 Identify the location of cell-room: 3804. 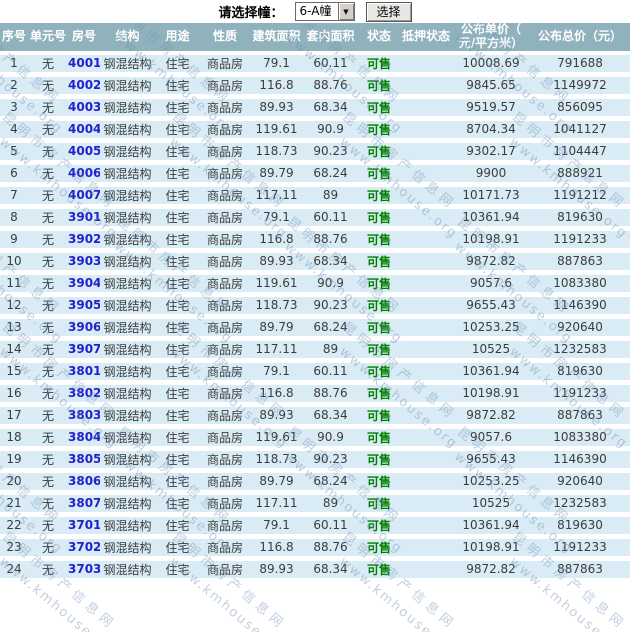
(84, 438).